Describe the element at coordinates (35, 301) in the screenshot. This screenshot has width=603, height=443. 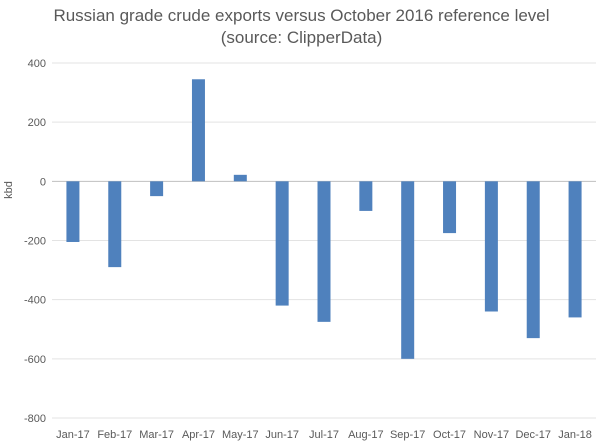
I see `y-tick-label: -400` at that location.